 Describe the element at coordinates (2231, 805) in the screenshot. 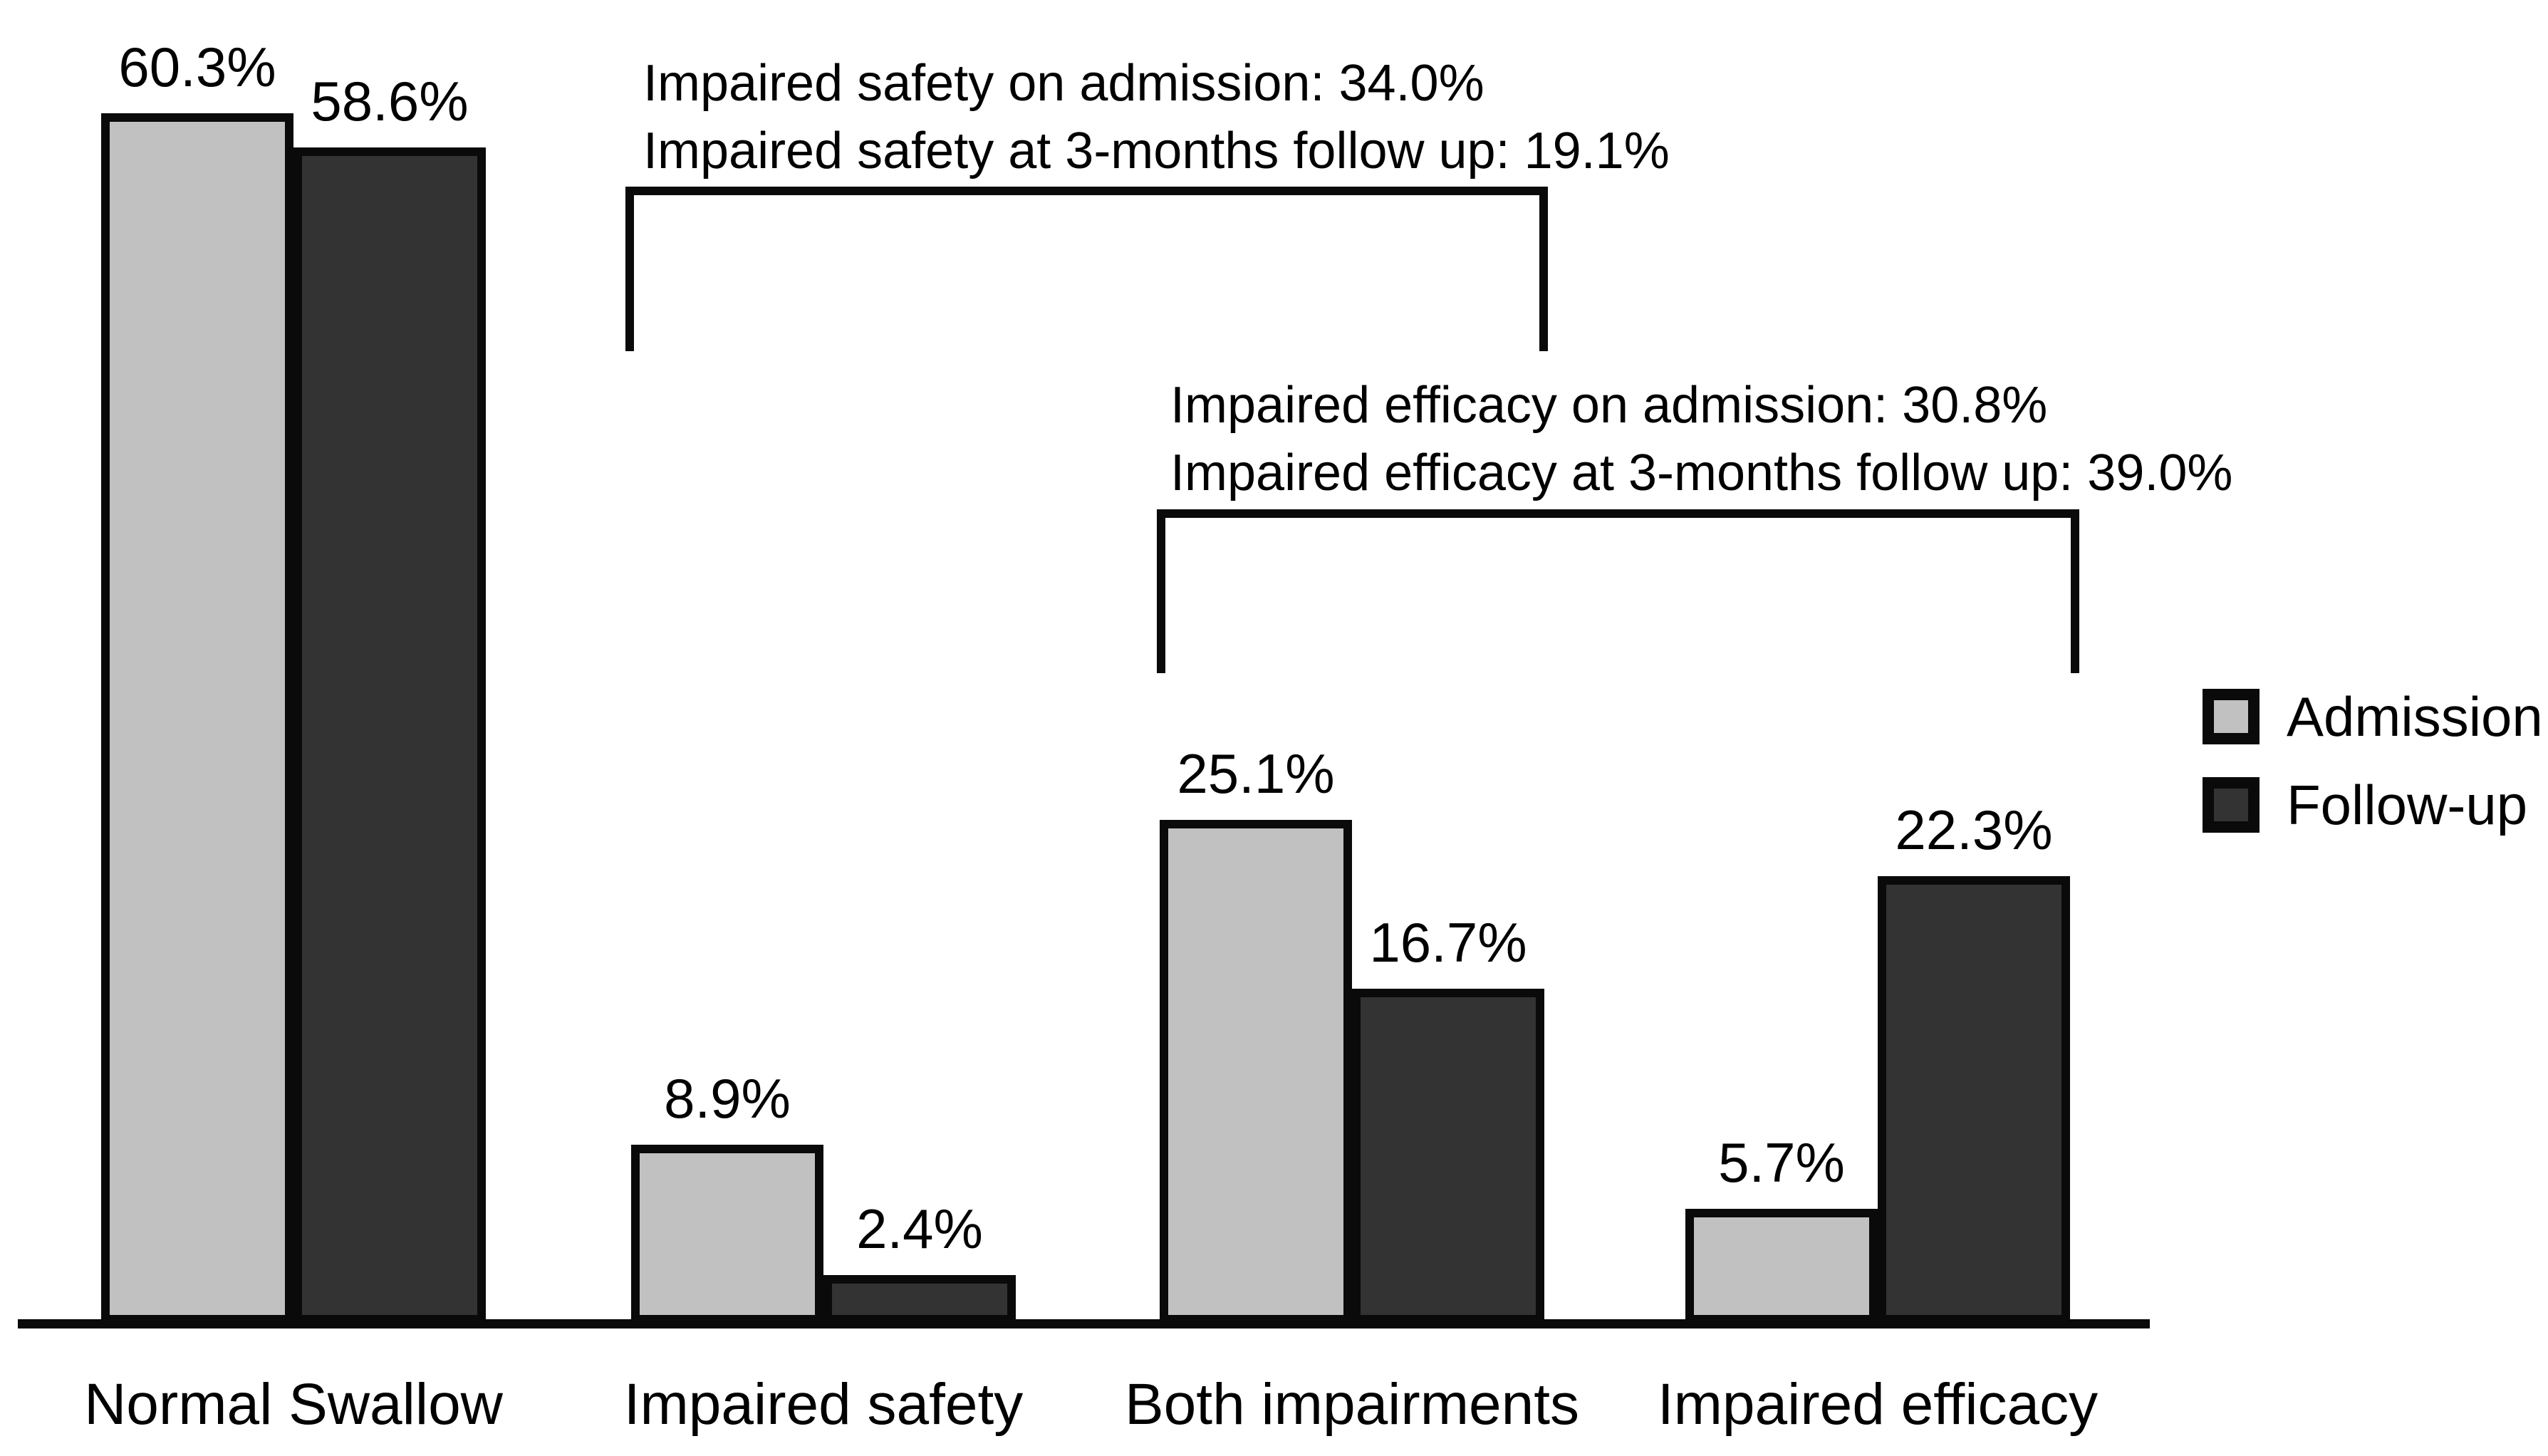

I see `followup-swatch-icon` at that location.